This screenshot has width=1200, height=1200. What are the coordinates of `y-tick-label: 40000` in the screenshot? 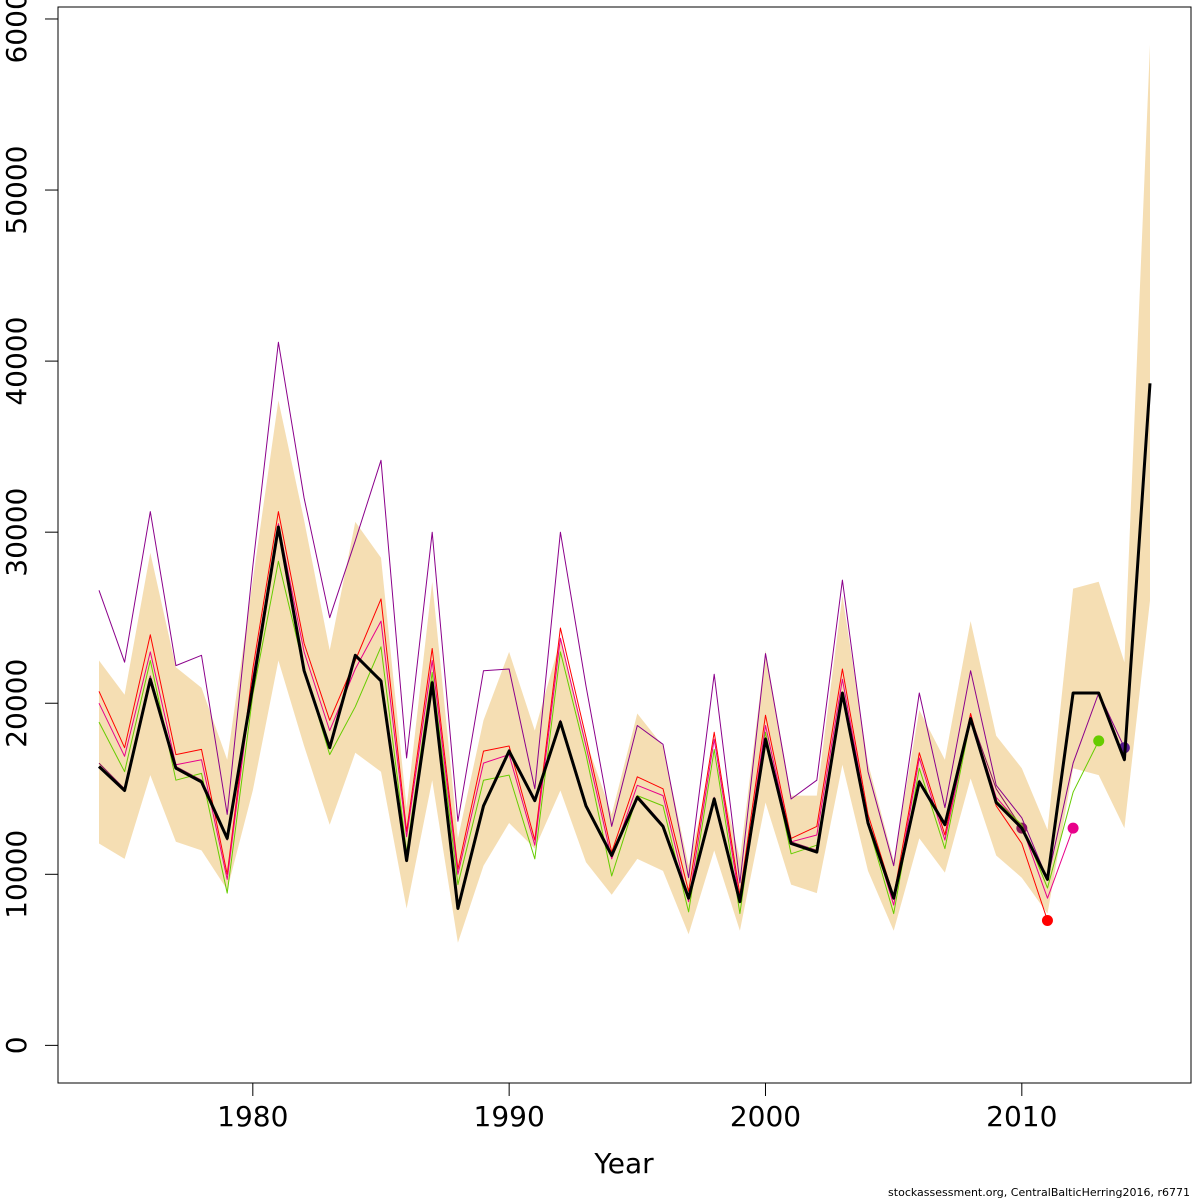 It's located at (16, 361).